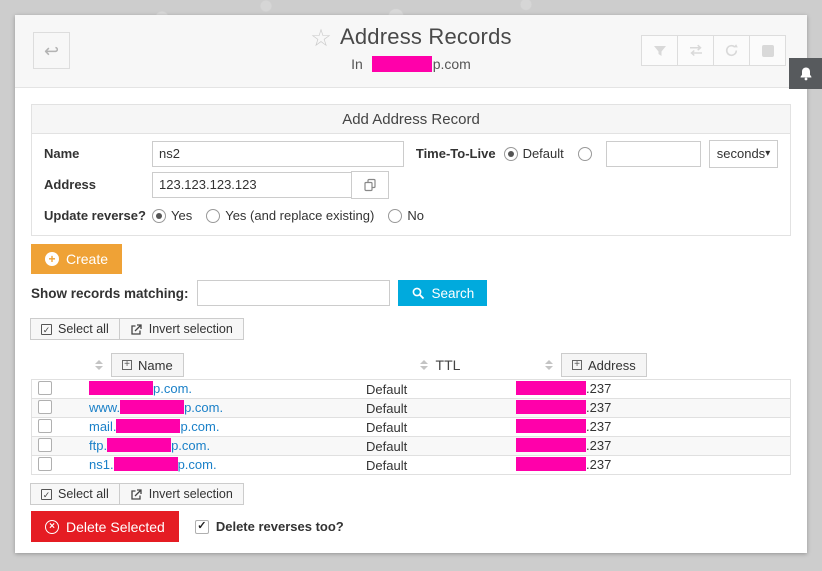 This screenshot has height=571, width=822. I want to click on create-button: + Create, so click(77, 259).